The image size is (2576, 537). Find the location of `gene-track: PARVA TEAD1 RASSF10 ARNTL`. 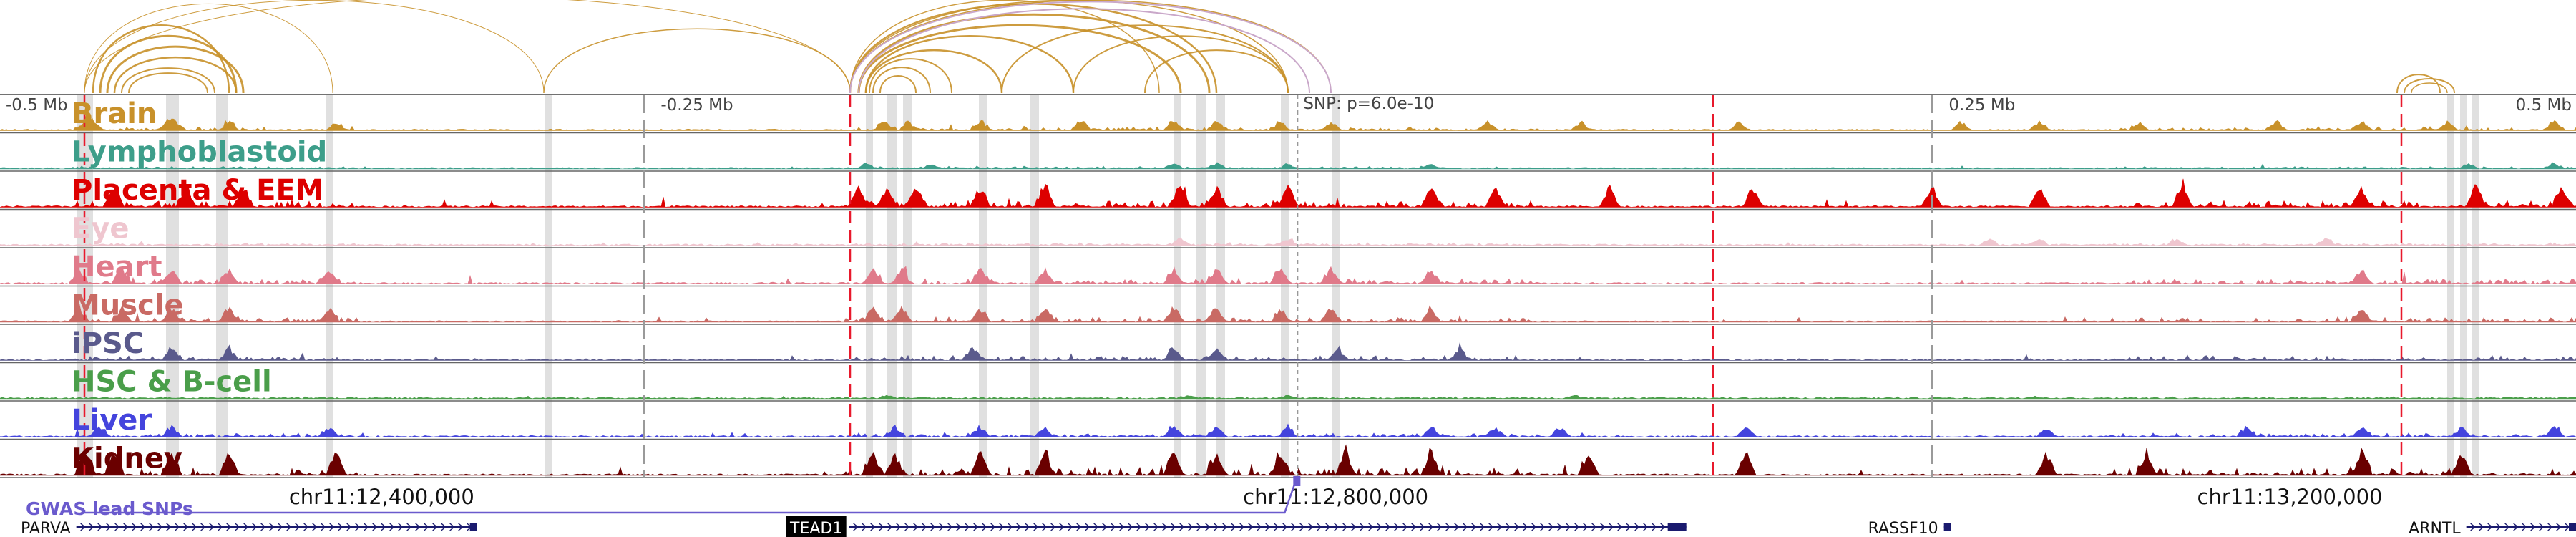

gene-track: PARVA TEAD1 RASSF10 ARNTL is located at coordinates (1298, 526).